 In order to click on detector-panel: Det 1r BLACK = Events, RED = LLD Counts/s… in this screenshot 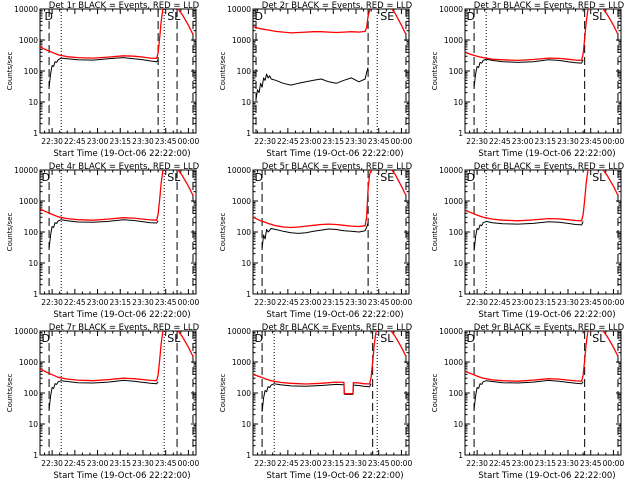, I will do `click(103, 80)`.